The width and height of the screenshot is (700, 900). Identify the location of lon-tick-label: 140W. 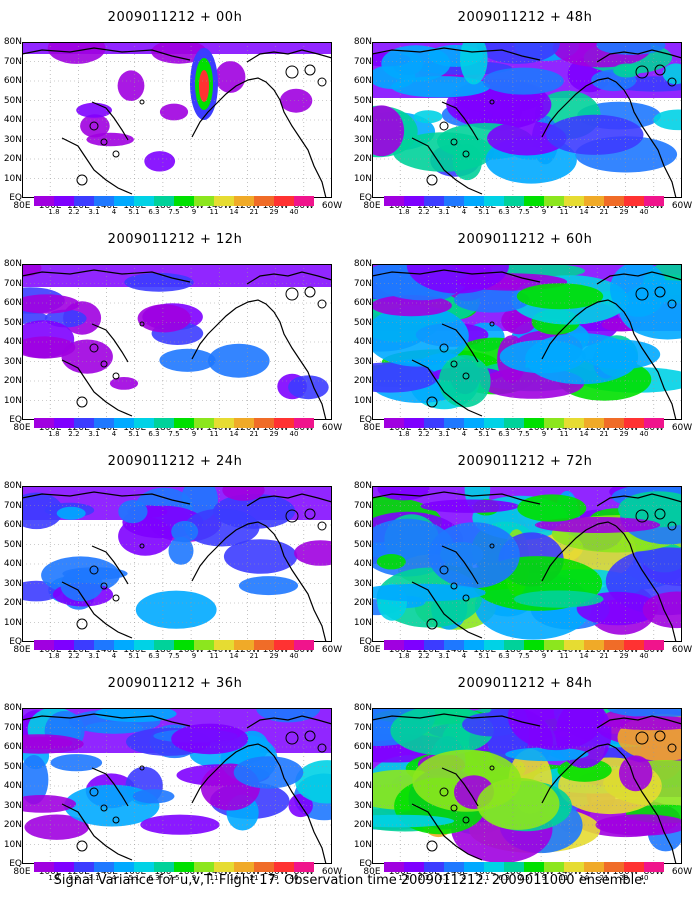
(569, 428).